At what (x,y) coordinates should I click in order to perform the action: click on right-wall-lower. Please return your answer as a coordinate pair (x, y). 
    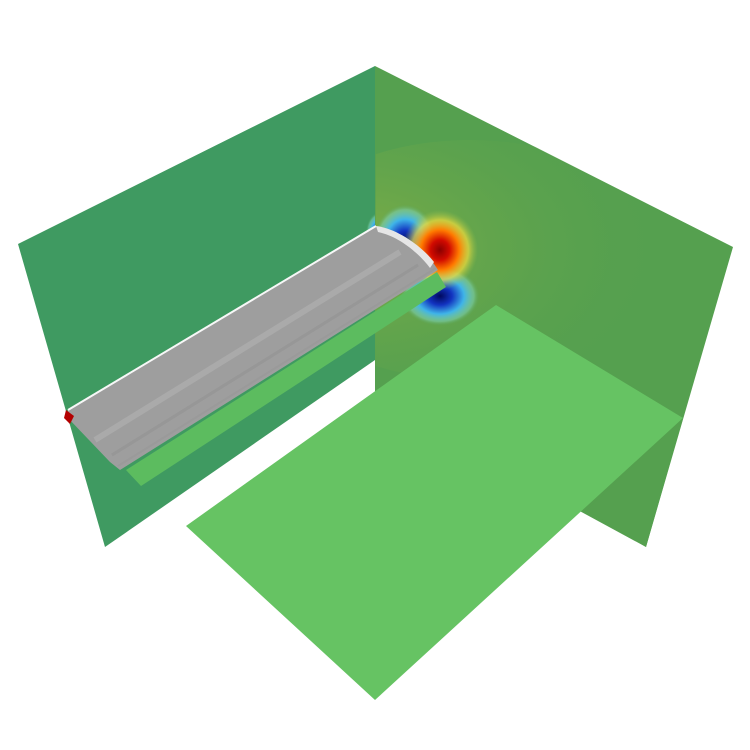
    Looking at the image, I should click on (635, 482).